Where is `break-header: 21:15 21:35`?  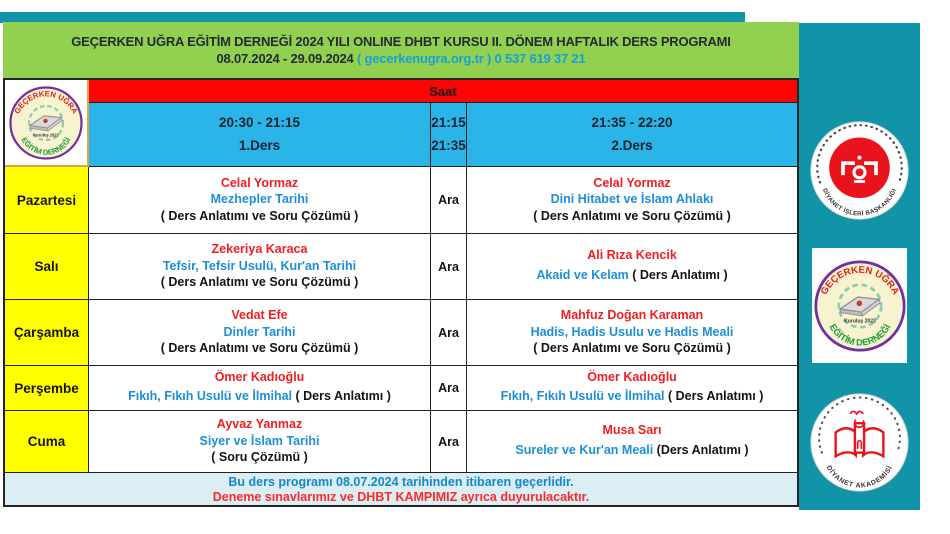
break-header: 21:15 21:35 is located at coordinates (449, 134).